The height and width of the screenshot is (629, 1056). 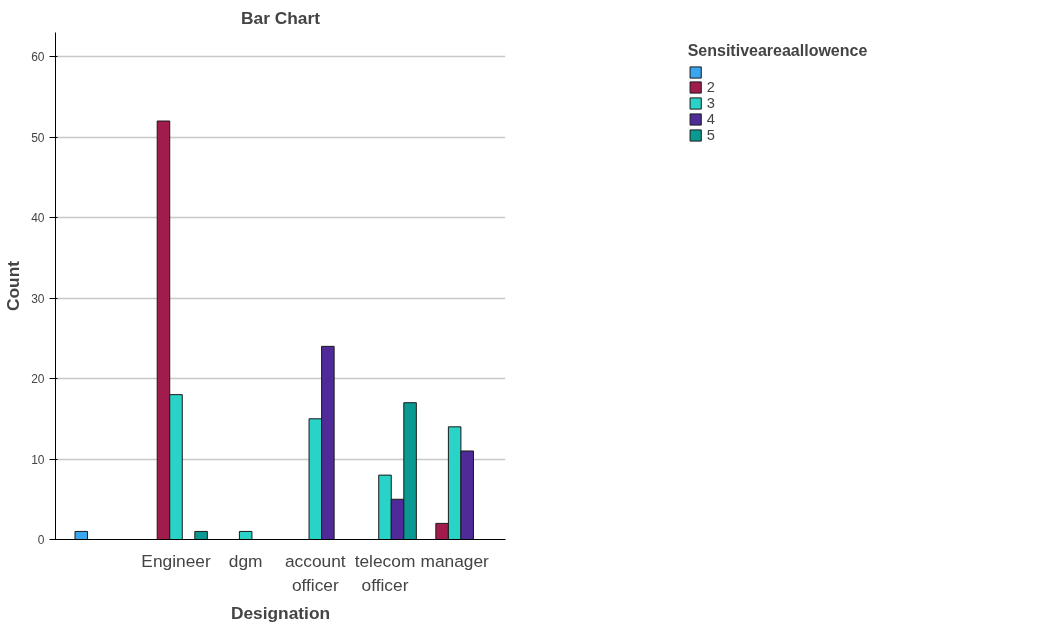 I want to click on x-tick-label: dgm, so click(x=245, y=560).